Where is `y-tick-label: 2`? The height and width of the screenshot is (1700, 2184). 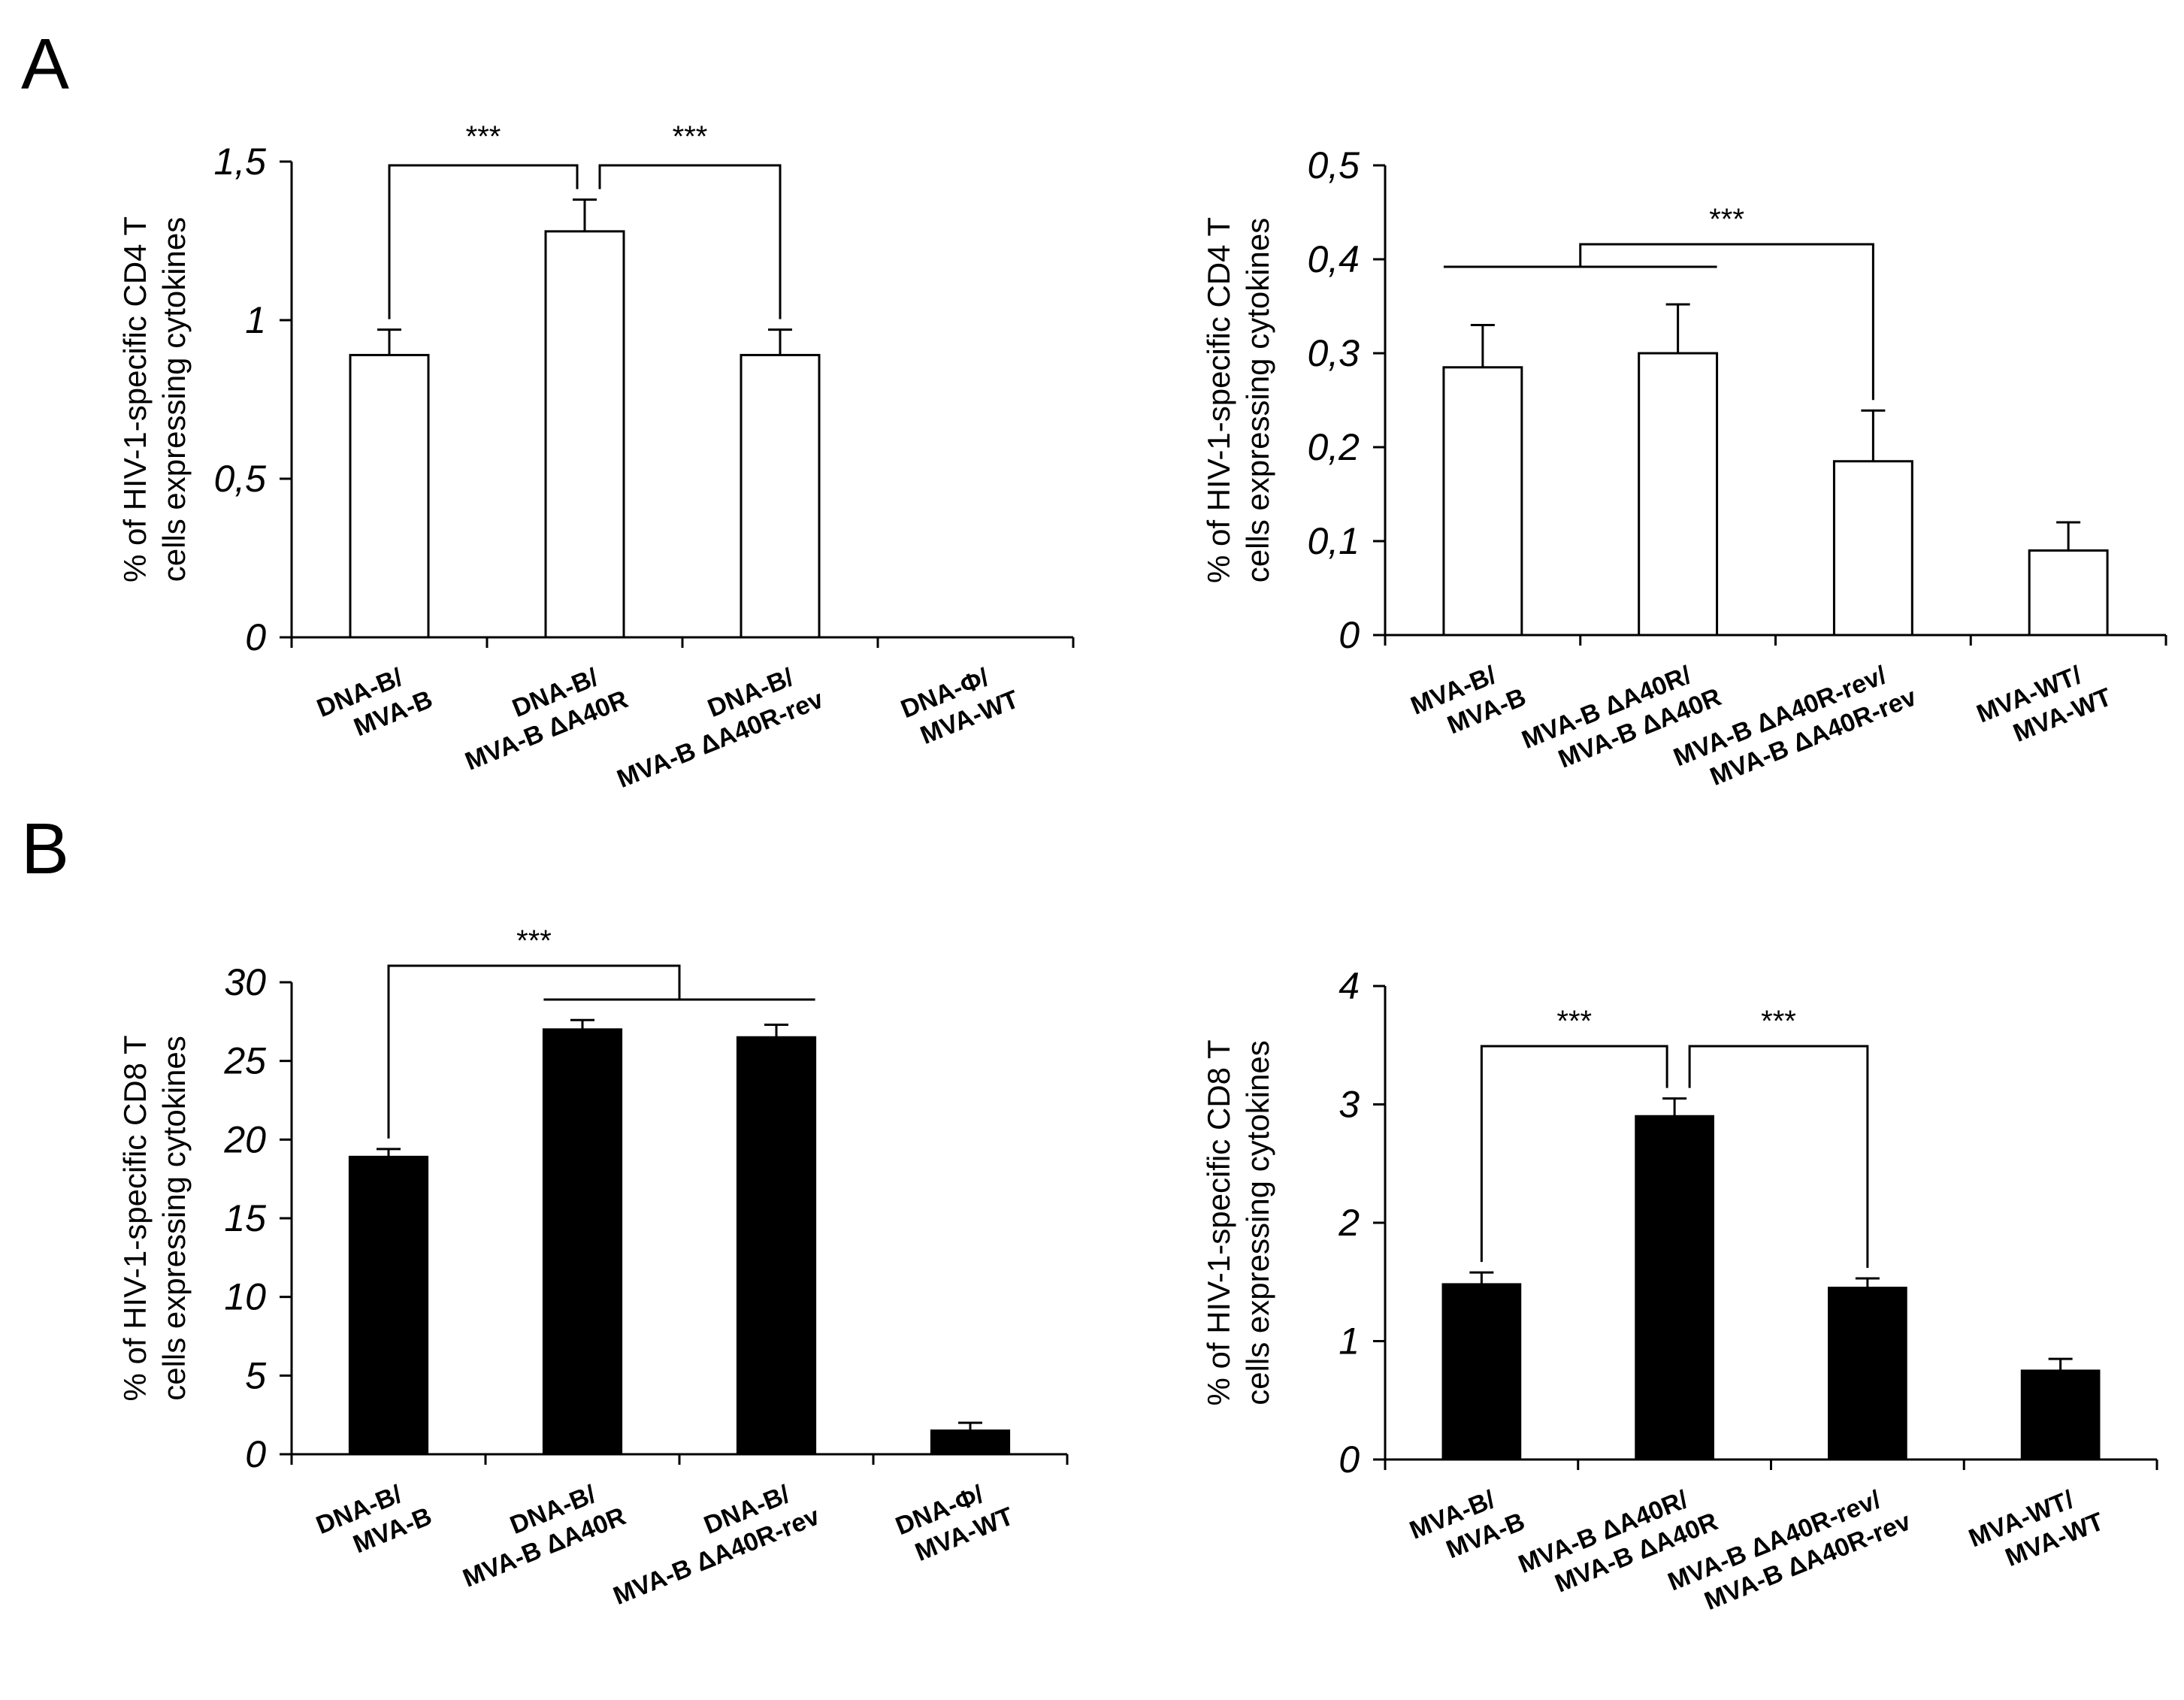 y-tick-label: 2 is located at coordinates (1349, 1223).